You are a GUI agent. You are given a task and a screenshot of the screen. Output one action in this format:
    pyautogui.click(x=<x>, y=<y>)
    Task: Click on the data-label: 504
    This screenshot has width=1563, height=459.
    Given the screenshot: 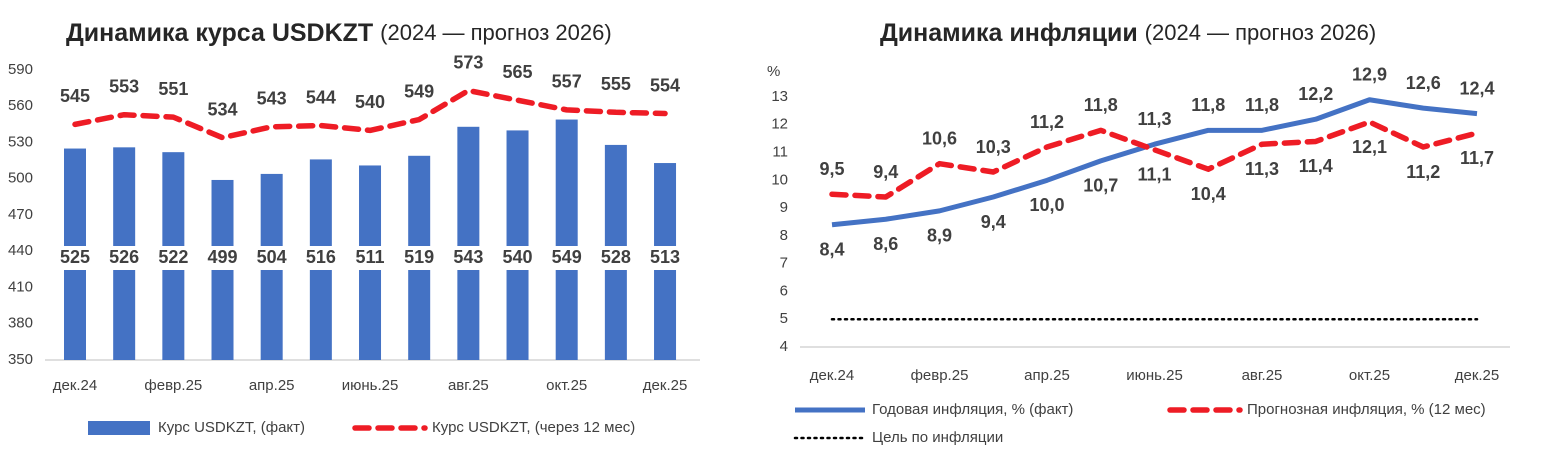 What is the action you would take?
    pyautogui.click(x=272, y=257)
    